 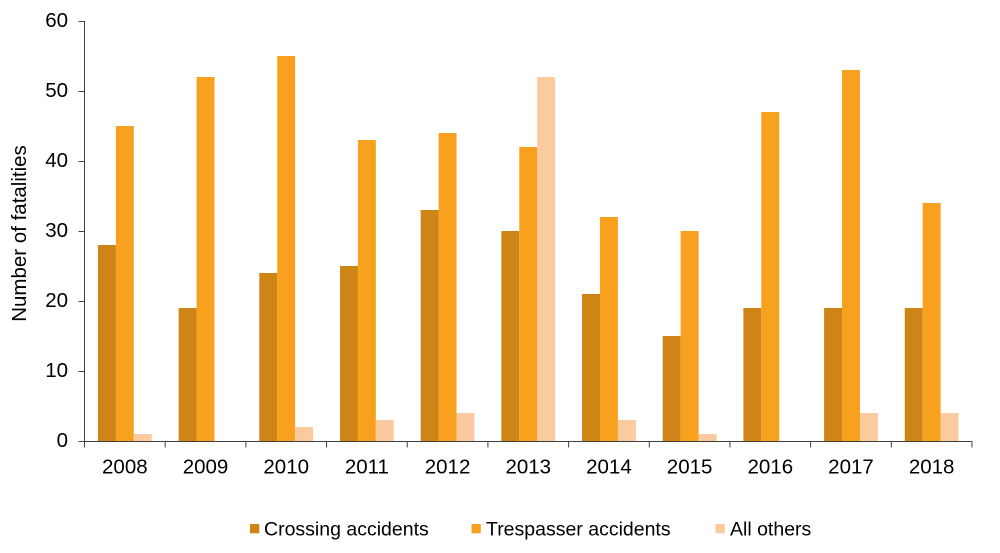 What do you see at coordinates (367, 466) in the screenshot?
I see `svg-text: 2011` at bounding box center [367, 466].